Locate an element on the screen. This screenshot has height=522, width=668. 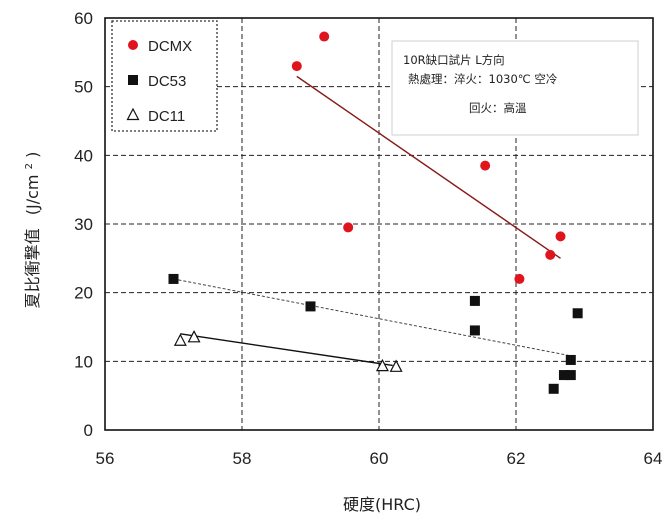
annotation-box: 10R缺口試片 L方向 熱處理：淬火：1030℃ 空冷 回火：高溫 is located at coordinates (515, 88).